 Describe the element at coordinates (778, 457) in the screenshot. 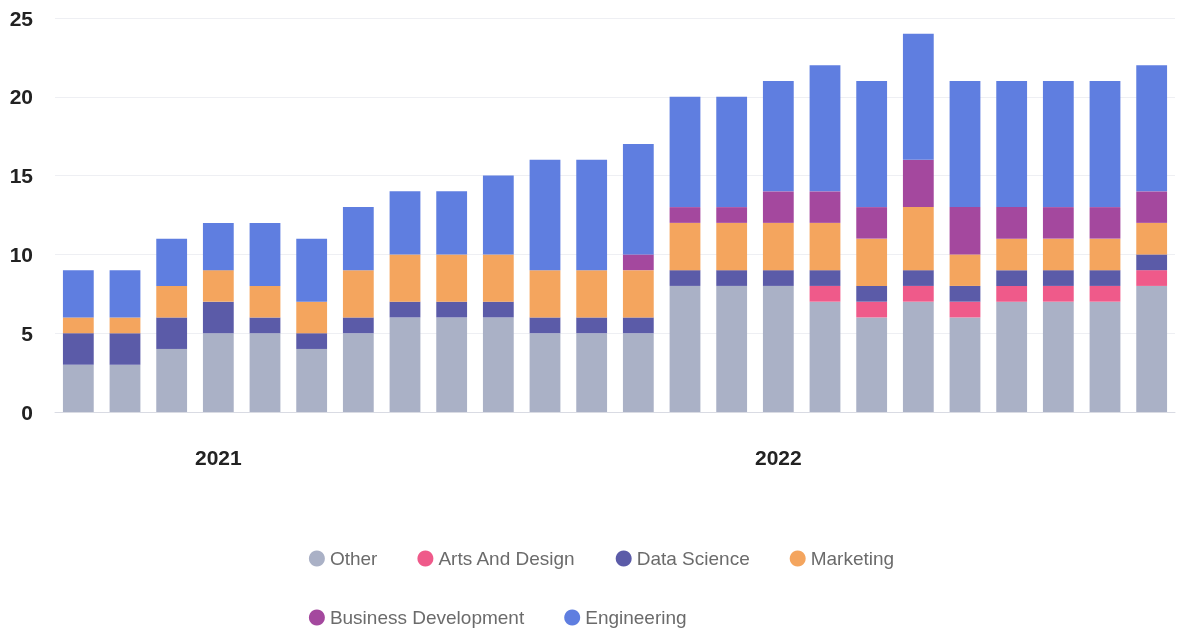

I see `x-tick-label: 2022` at that location.